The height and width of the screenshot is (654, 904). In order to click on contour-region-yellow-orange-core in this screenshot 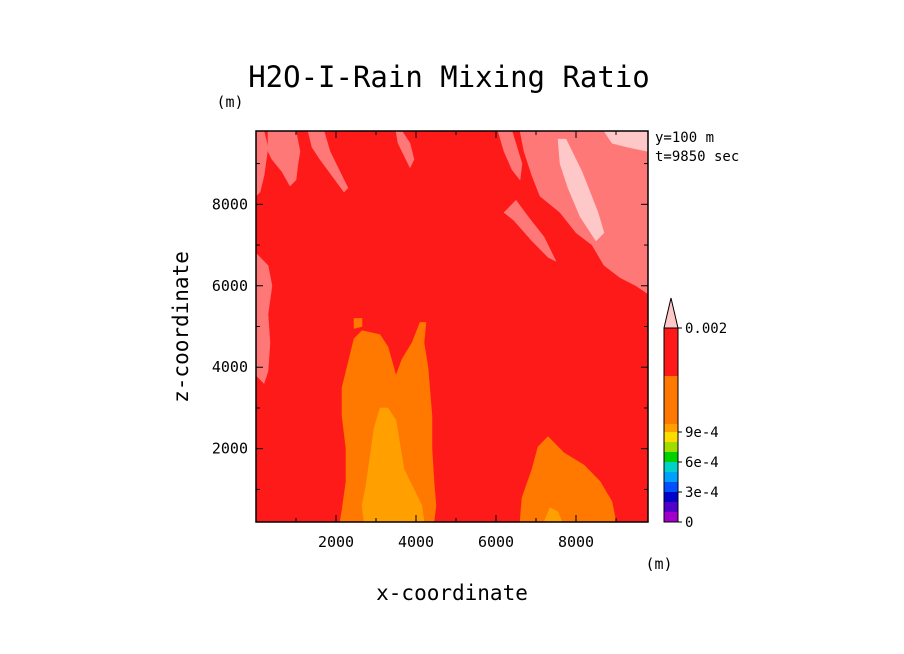, I will do `click(393, 465)`.